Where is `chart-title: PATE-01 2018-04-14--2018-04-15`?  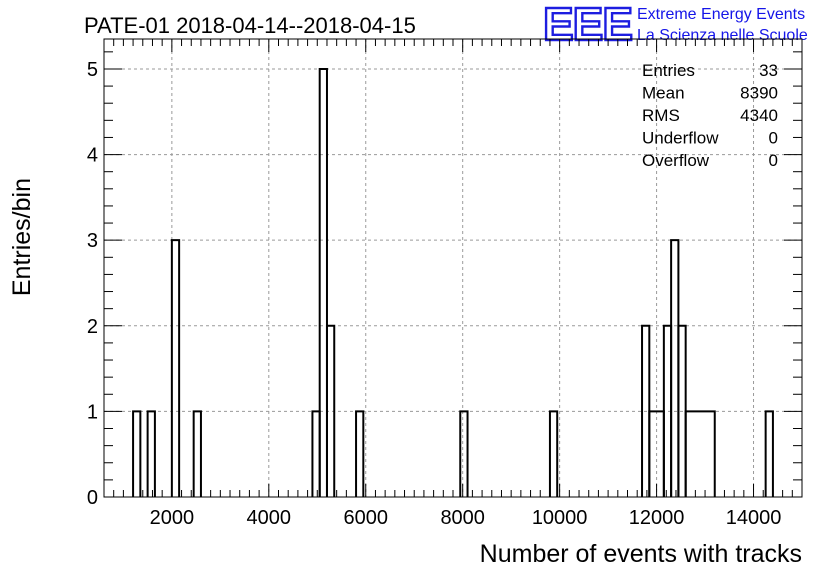 chart-title: PATE-01 2018-04-14--2018-04-15 is located at coordinates (250, 25).